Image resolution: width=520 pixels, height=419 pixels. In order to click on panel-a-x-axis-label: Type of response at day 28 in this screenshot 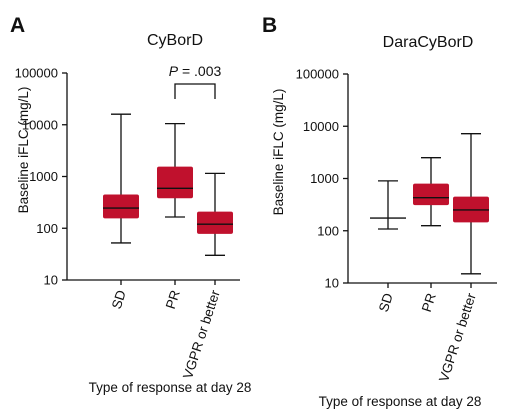, I will do `click(170, 387)`.